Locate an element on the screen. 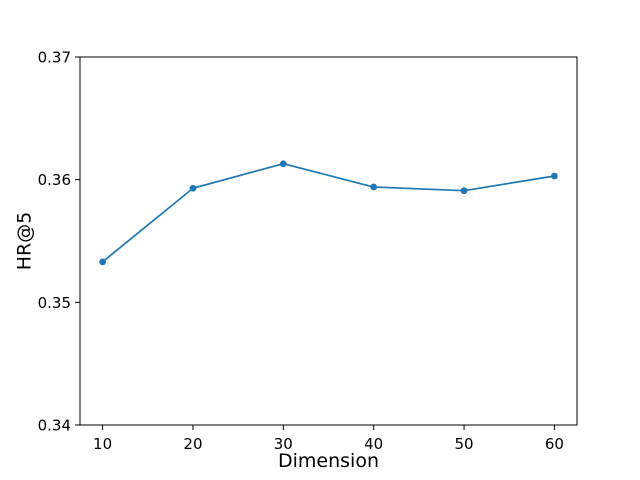 This screenshot has width=640, height=480. x-axis-label: Dimension is located at coordinates (328, 461).